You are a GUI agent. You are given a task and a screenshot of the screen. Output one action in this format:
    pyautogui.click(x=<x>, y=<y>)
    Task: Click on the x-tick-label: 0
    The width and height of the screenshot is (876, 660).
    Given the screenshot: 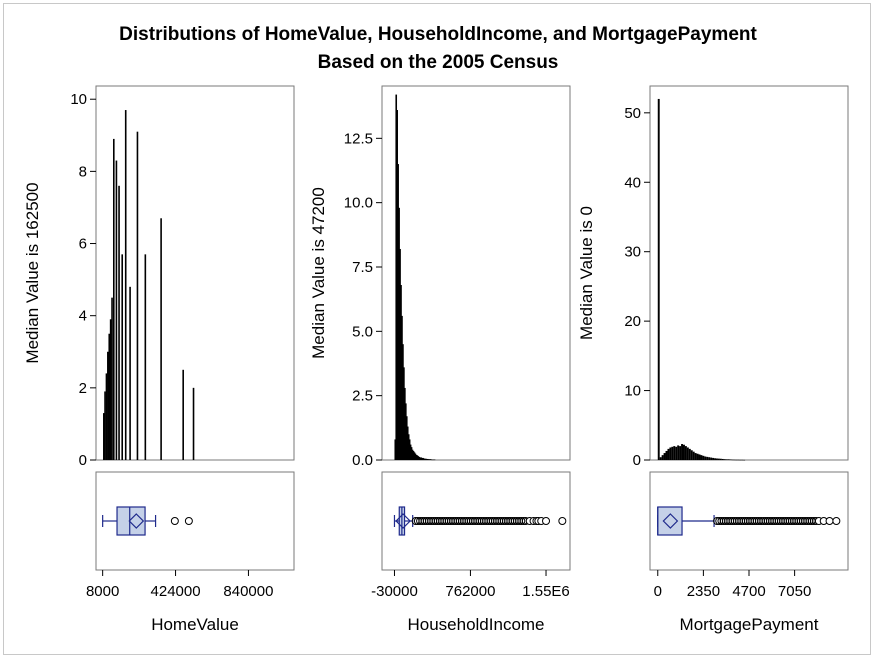 What is the action you would take?
    pyautogui.click(x=658, y=591)
    